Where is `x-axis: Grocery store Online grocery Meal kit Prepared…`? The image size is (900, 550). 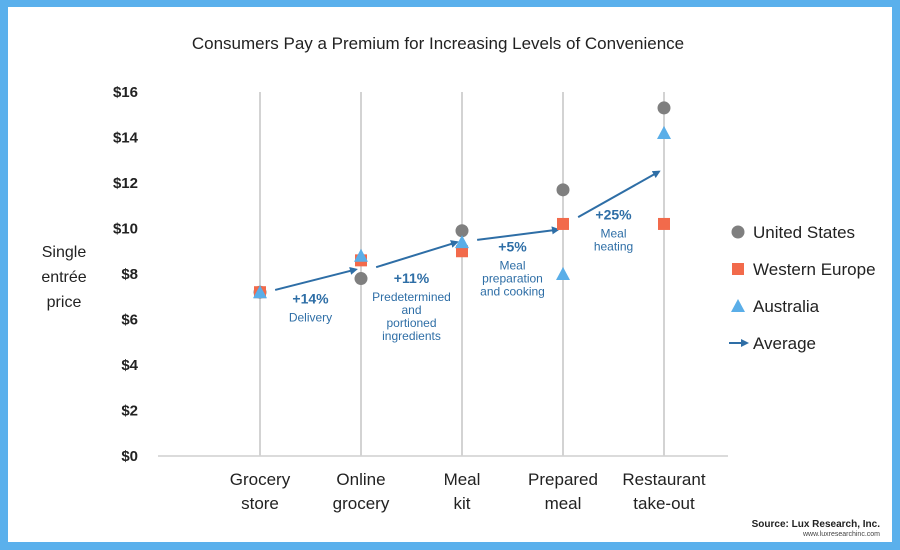 x-axis: Grocery store Online grocery Meal kit Prepared… is located at coordinates (468, 491).